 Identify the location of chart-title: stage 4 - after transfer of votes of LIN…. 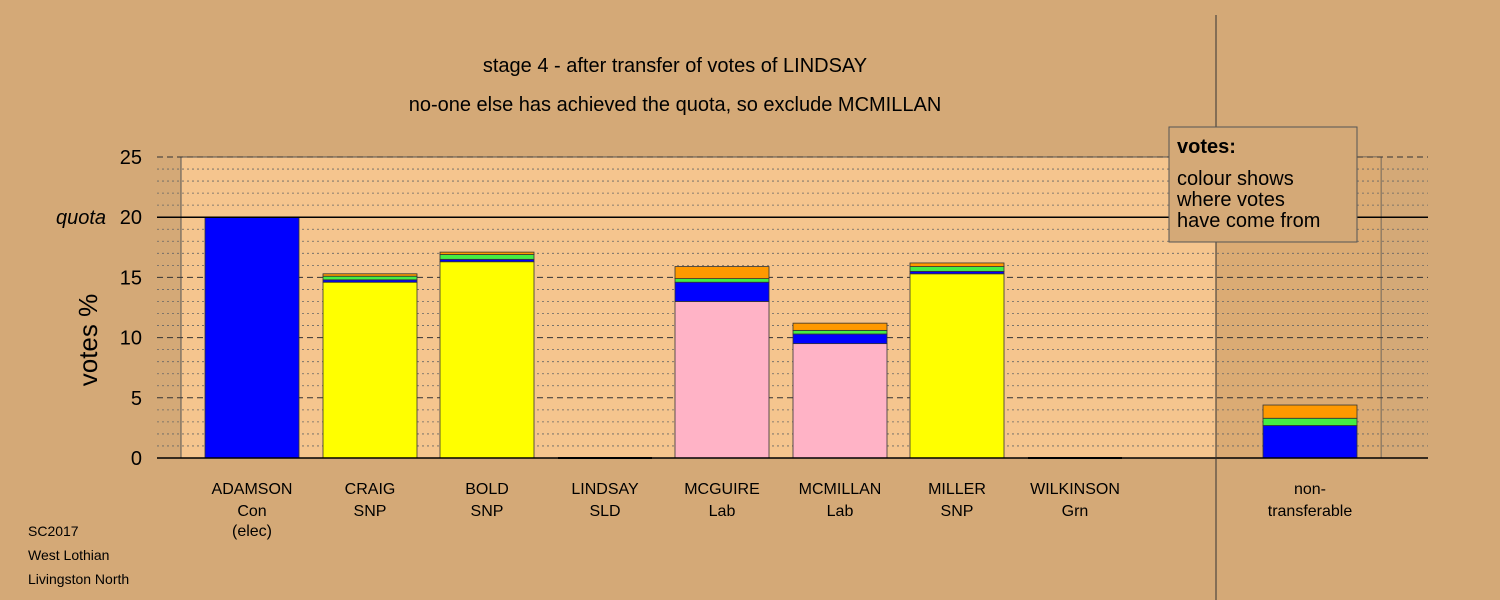
(675, 66).